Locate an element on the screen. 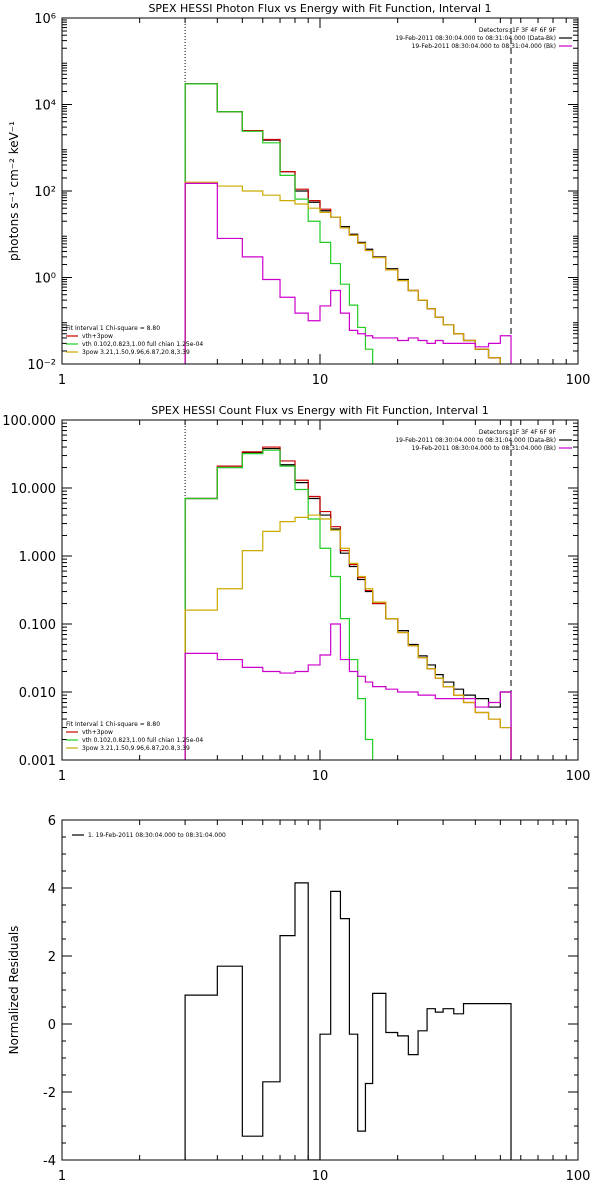 The width and height of the screenshot is (600, 1200). y-axis-label: photons s⁻¹ cm⁻² keV⁻¹ is located at coordinates (14, 191).